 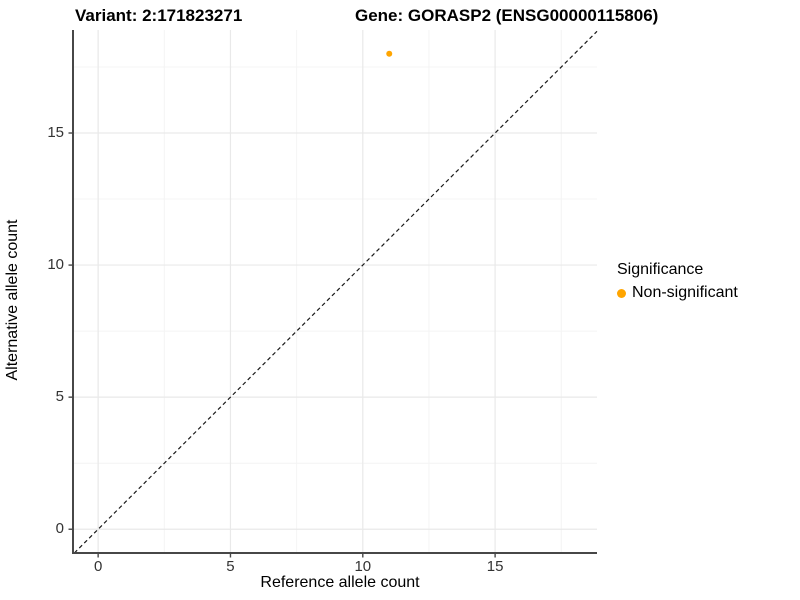 What do you see at coordinates (230, 566) in the screenshot?
I see `x-tick-label: 5` at bounding box center [230, 566].